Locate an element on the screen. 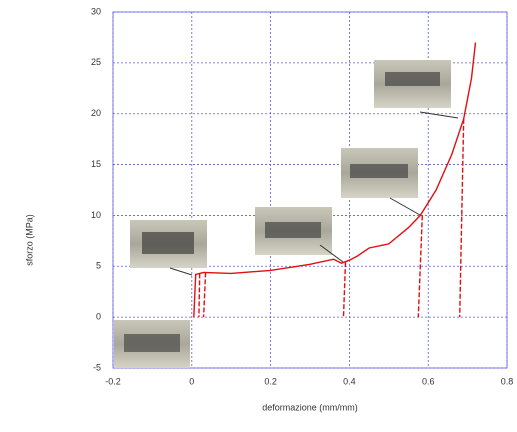  y-tick-label: 10 is located at coordinates (96, 215).